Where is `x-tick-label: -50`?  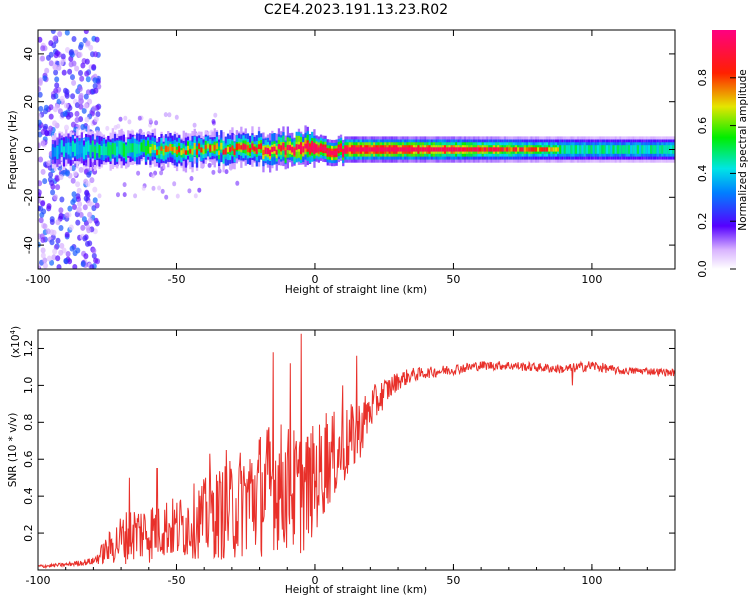 x-tick-label: -50 is located at coordinates (176, 580).